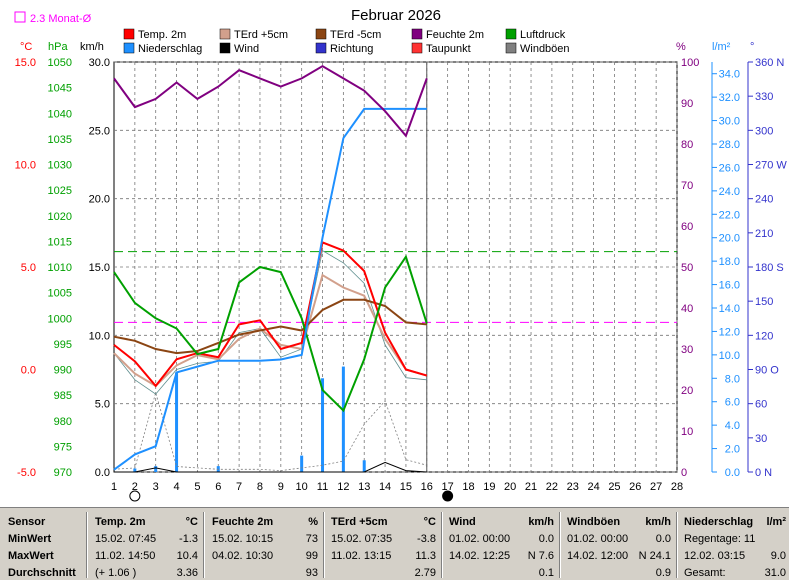 Image resolution: width=789 pixels, height=582 pixels. What do you see at coordinates (58, 47) in the screenshot?
I see `pressure-axis-unit: hPa` at bounding box center [58, 47].